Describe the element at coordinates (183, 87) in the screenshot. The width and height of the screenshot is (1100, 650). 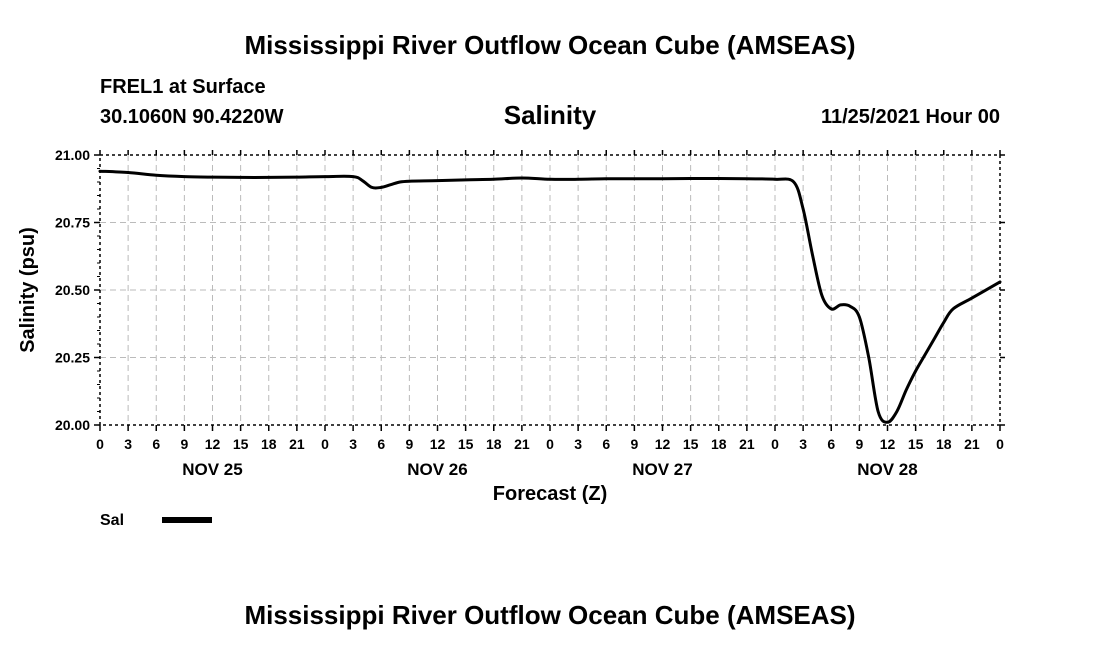
I see `station-label: FREL1 at Surface` at that location.